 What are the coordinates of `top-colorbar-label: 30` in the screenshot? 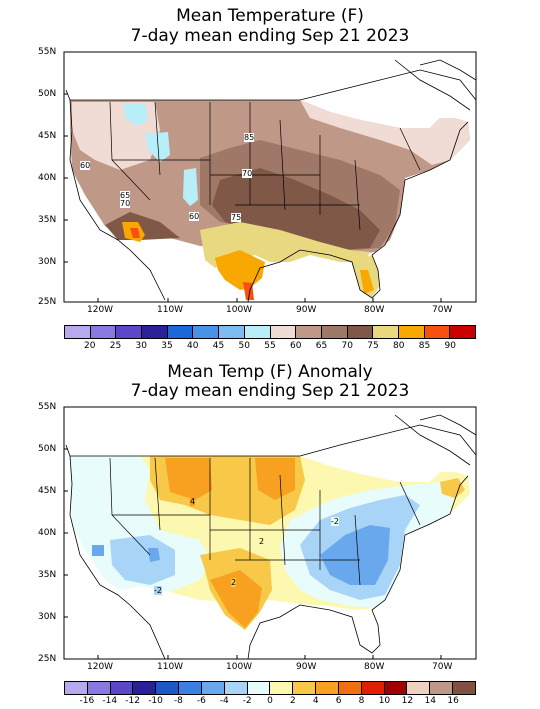 It's located at (141, 346).